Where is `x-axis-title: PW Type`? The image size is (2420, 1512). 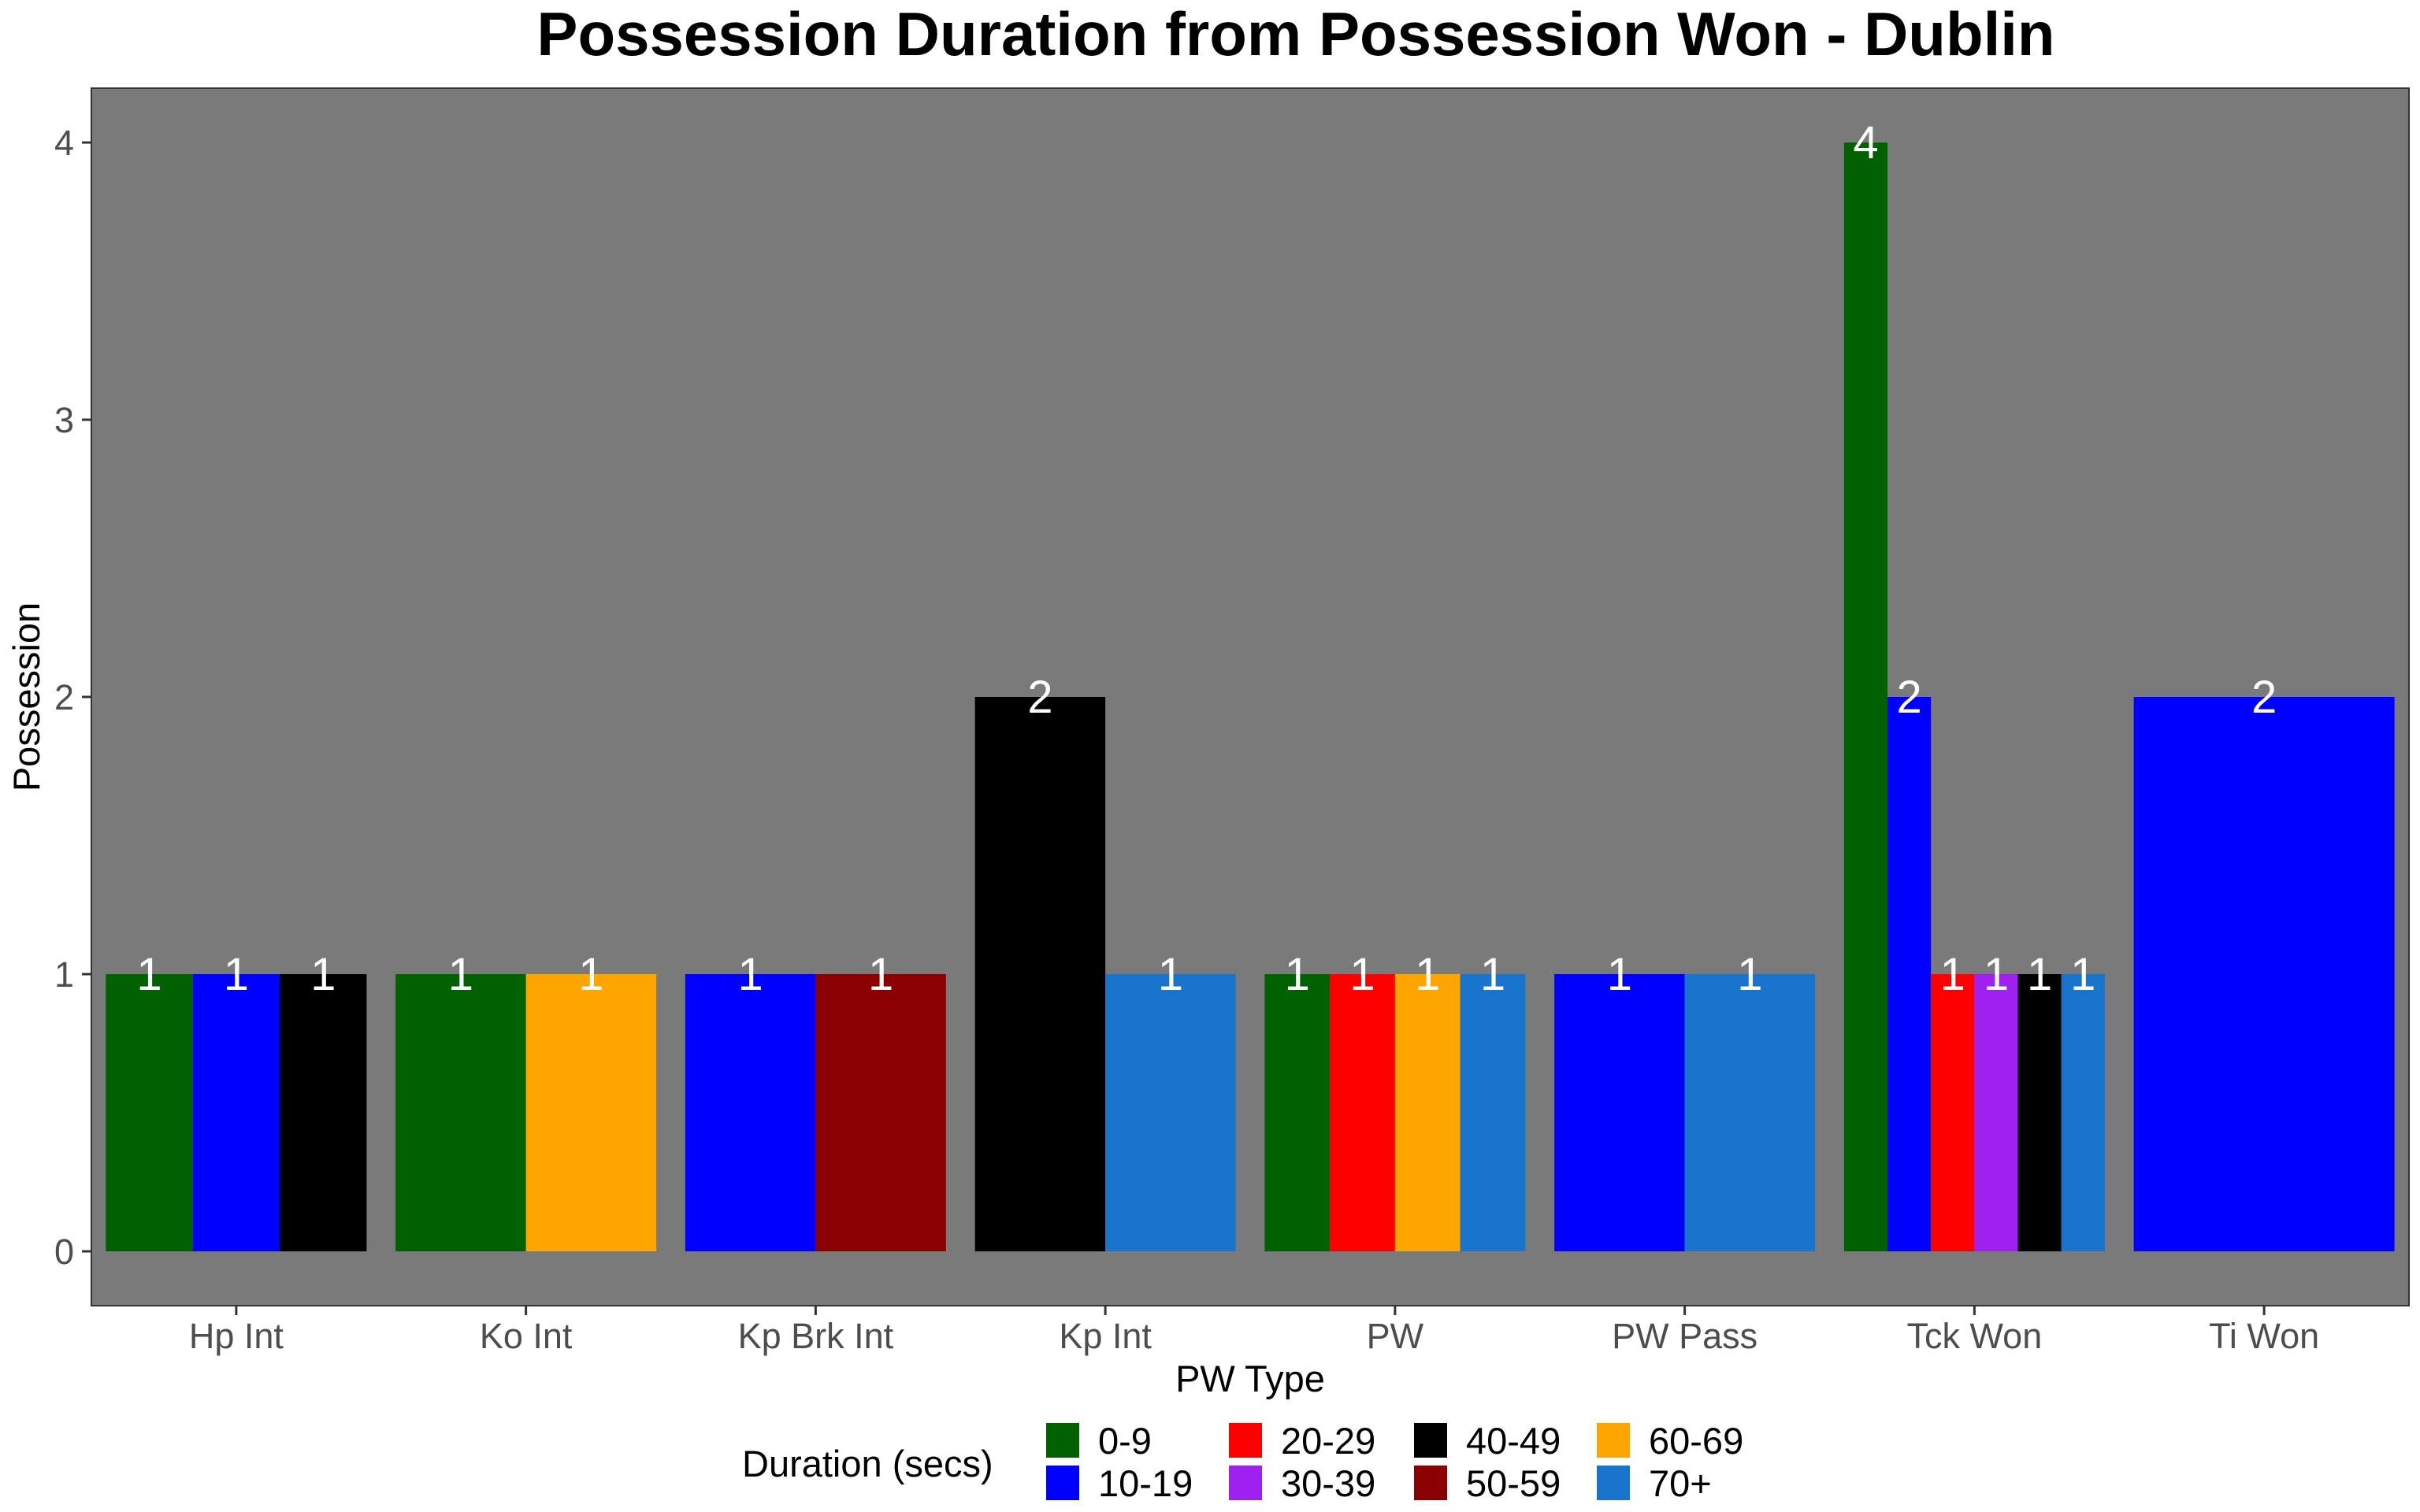
x-axis-title: PW Type is located at coordinates (1250, 1378).